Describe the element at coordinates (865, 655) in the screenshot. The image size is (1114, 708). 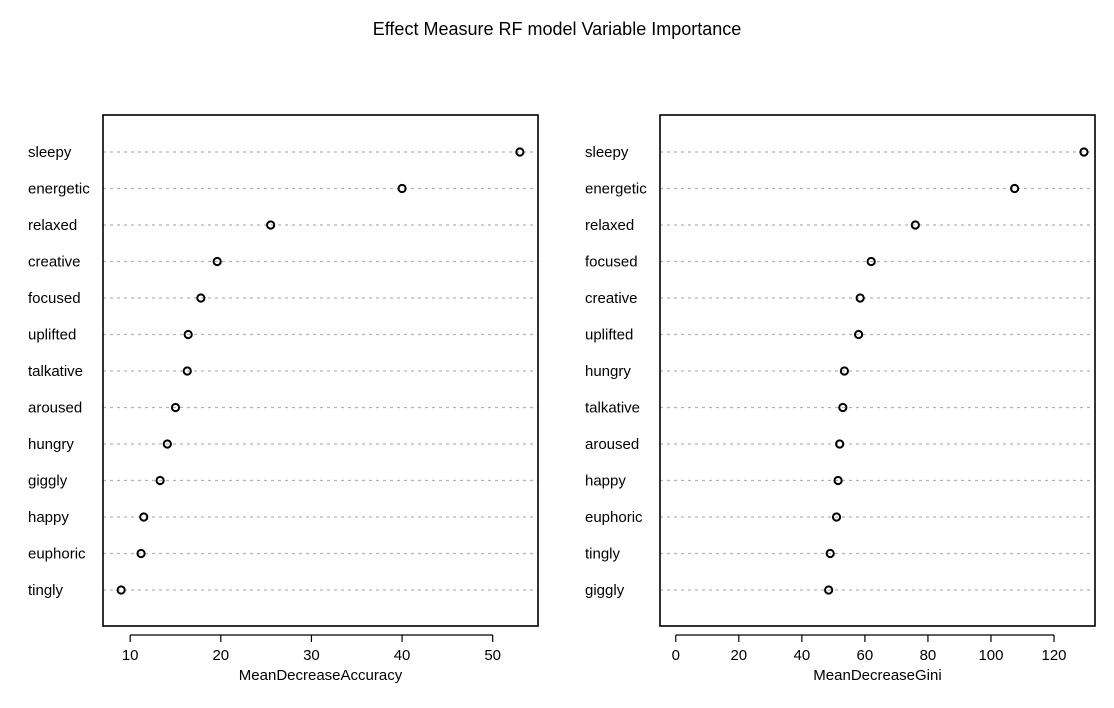
I see `x-tick-label: 60` at that location.